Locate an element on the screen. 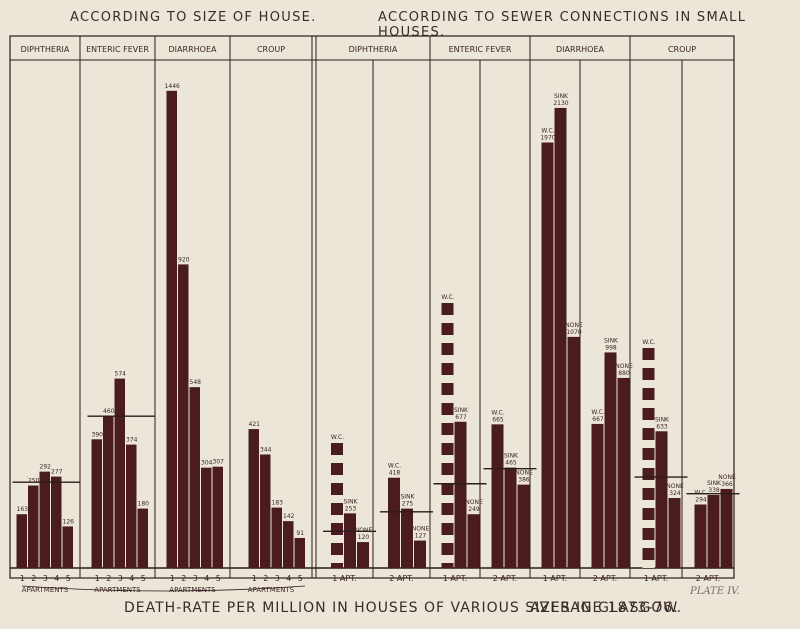 The width and height of the screenshot is (800, 629). bar-value-label: 127 is located at coordinates (421, 536).